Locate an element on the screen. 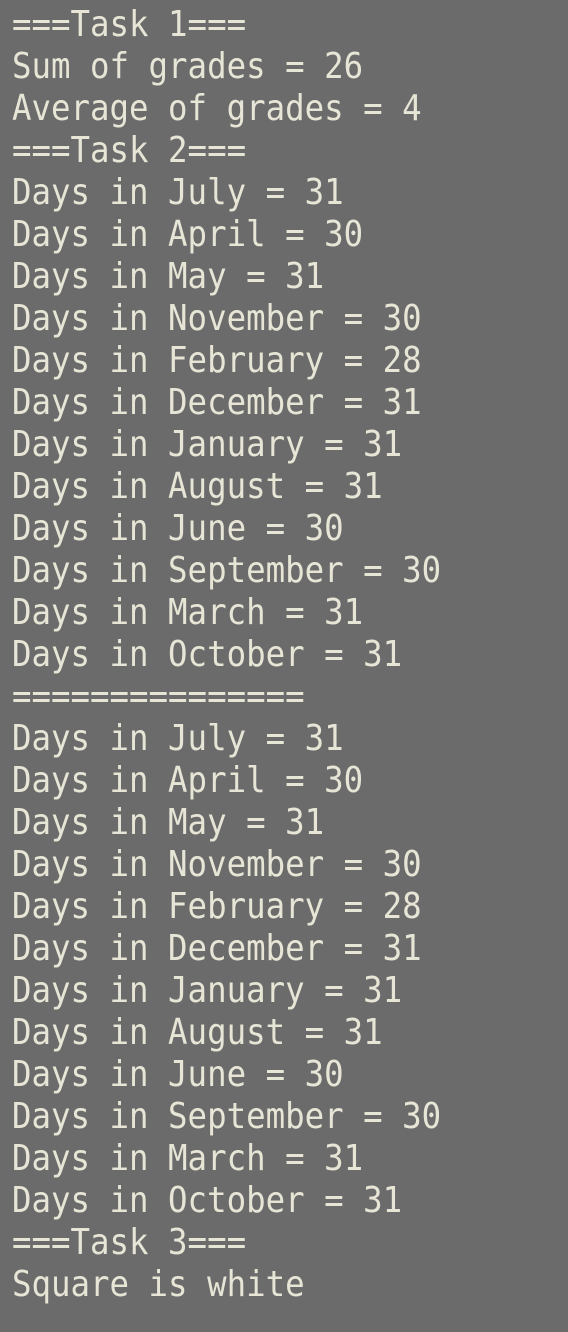 This screenshot has width=568, height=1332. output-line-days-april: Days in April = 30 is located at coordinates (188, 234).